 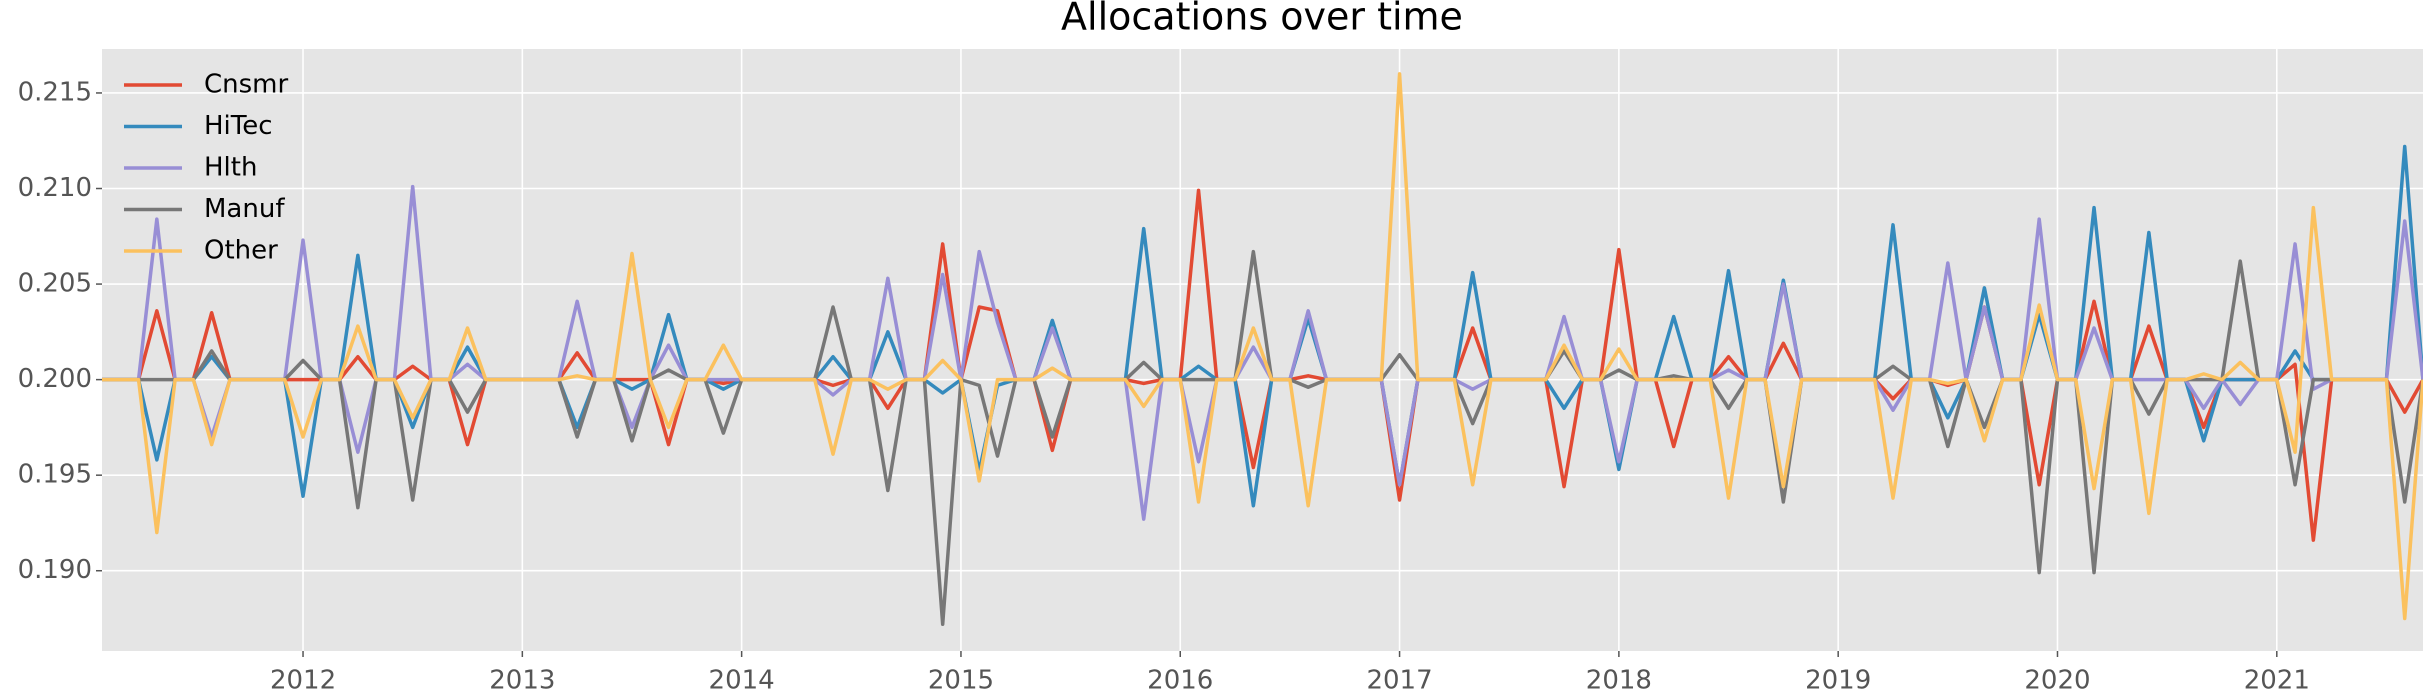 What do you see at coordinates (961, 681) in the screenshot?
I see `x-tick-label: 2015` at bounding box center [961, 681].